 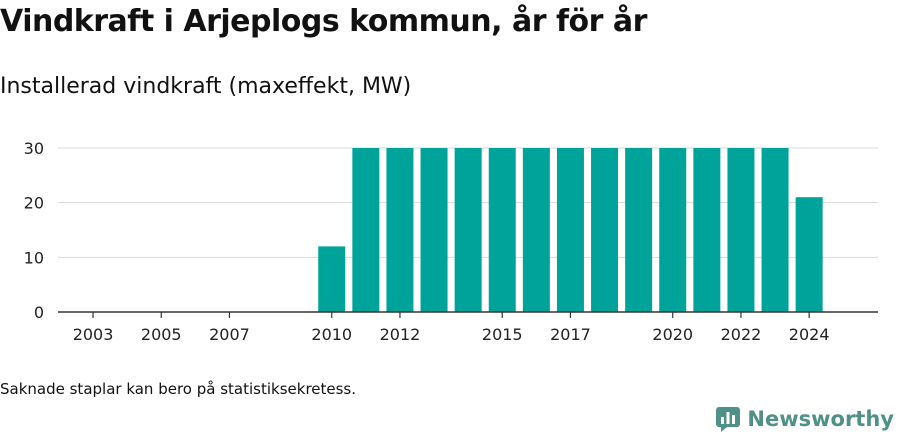 I want to click on chart-subtitle: Installerad vindkraft (maxeffekt, MW), so click(x=206, y=86).